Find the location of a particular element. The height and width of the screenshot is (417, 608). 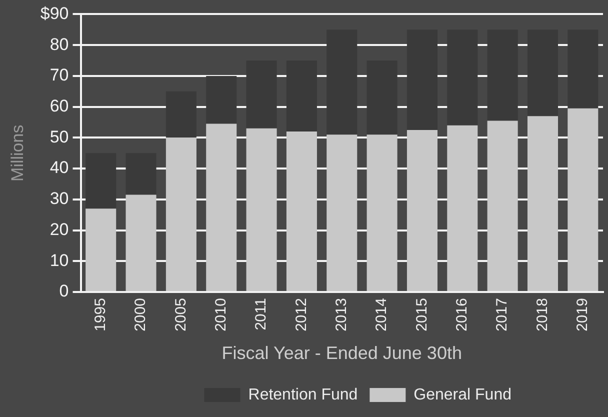

x-tick-label: 2011 is located at coordinates (261, 314).